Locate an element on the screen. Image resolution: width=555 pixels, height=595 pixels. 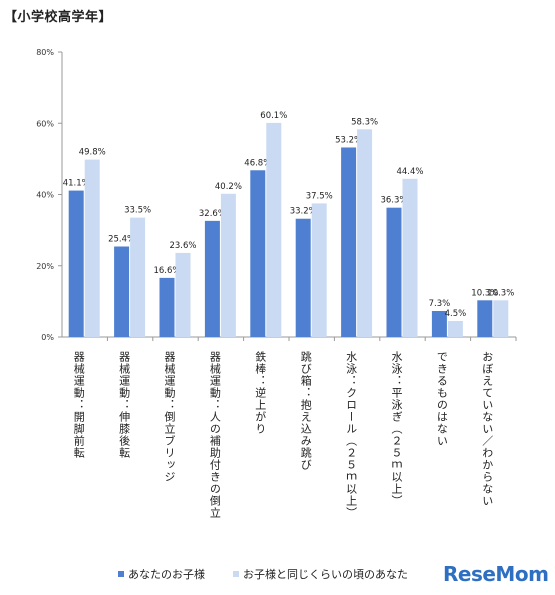
data-label: 41.1% is located at coordinates (76, 184).